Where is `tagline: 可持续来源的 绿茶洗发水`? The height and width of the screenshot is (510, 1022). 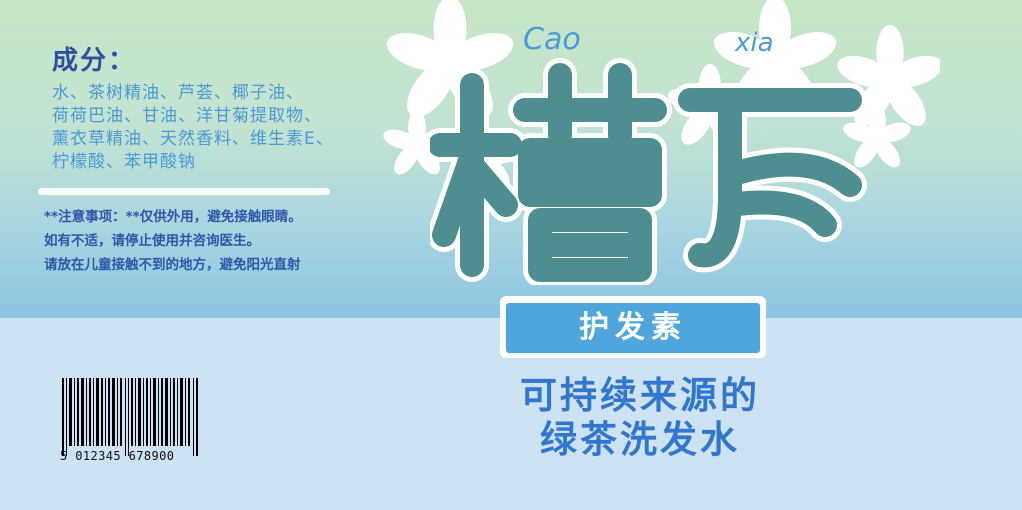 tagline: 可持续来源的 绿茶洗发水 is located at coordinates (640, 418).